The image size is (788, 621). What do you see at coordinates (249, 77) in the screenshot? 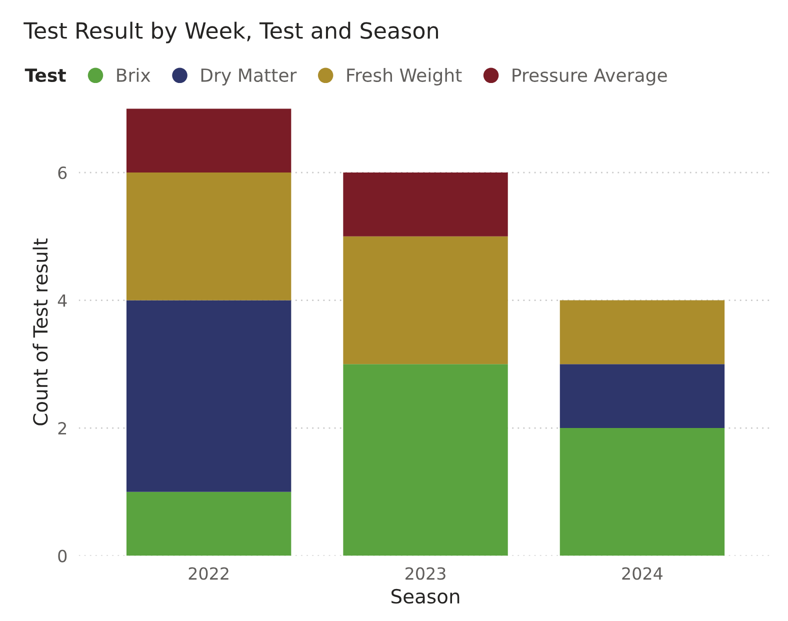
I see `legend-label: Dry Matter` at bounding box center [249, 77].